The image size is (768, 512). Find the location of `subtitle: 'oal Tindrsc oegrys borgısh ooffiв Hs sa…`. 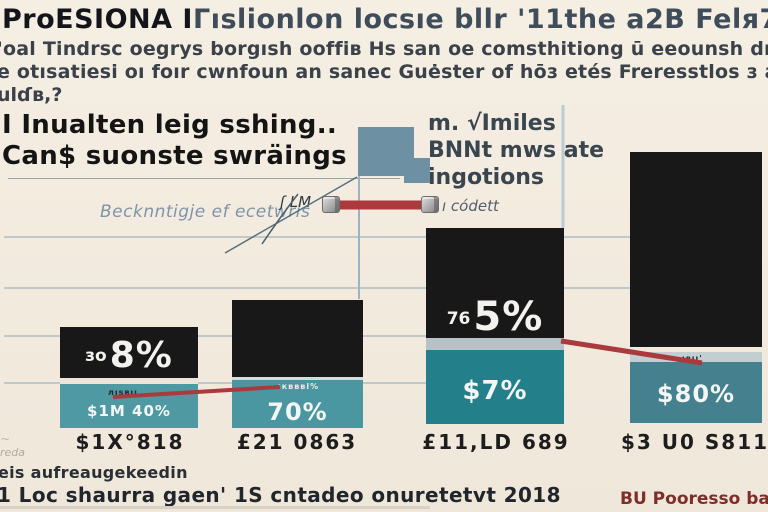

subtitle: 'oal Tindrsc oegrys borgısh ooffiв Hs sa… is located at coordinates (384, 61).